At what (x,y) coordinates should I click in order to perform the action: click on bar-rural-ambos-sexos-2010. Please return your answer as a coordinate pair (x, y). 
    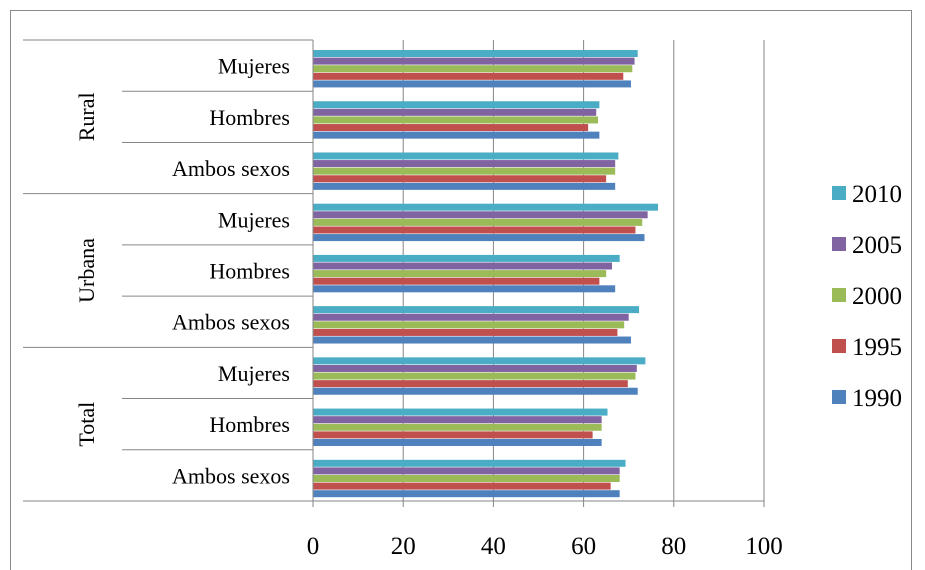
    Looking at the image, I should click on (466, 156).